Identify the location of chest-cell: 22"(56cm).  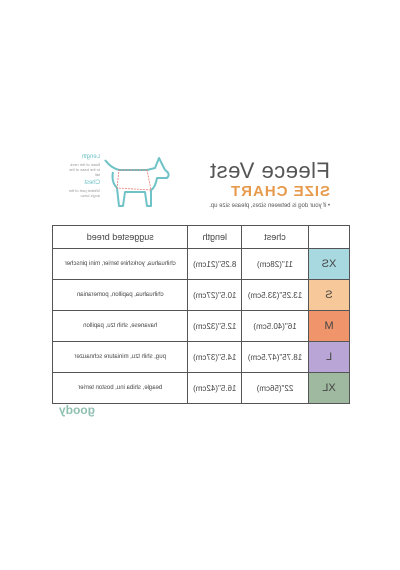
(275, 388).